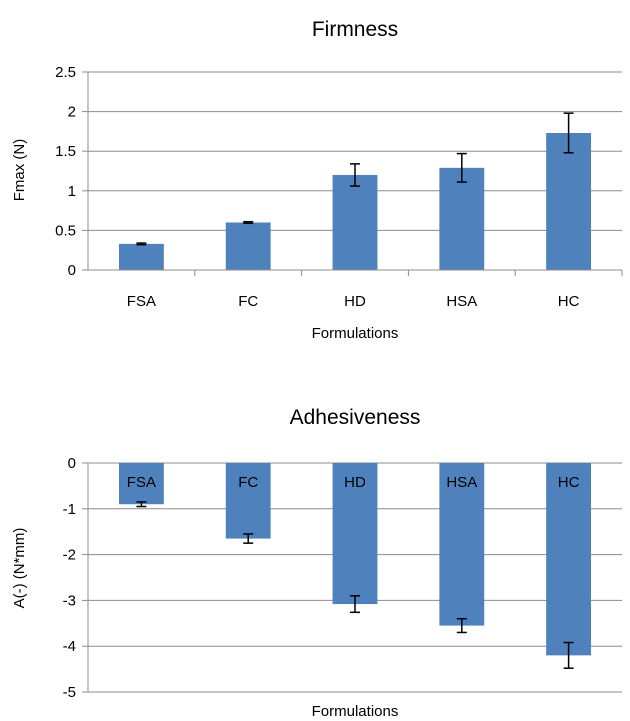  Describe the element at coordinates (65, 230) in the screenshot. I see `c1-y-tick-label: 0.5` at that location.